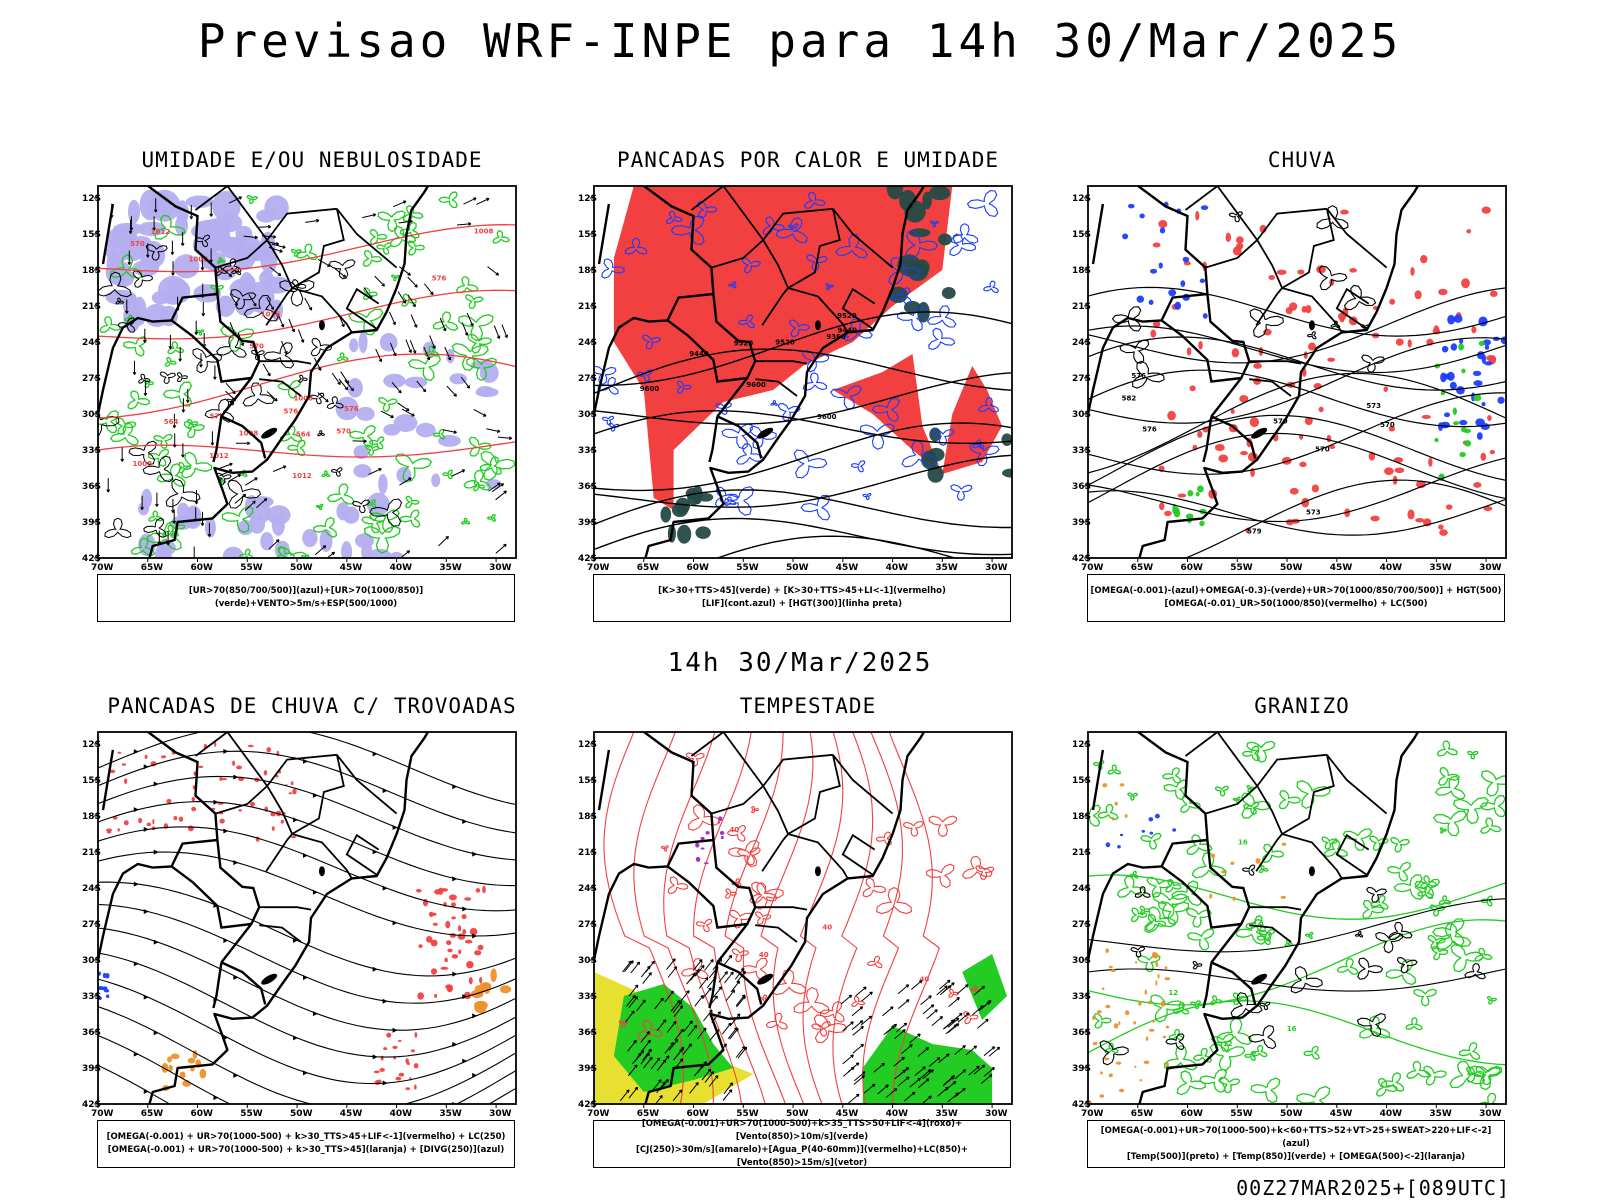 Image resolution: width=1600 pixels, height=1200 pixels. I want to click on lon-label: 40W, so click(1391, 1114).